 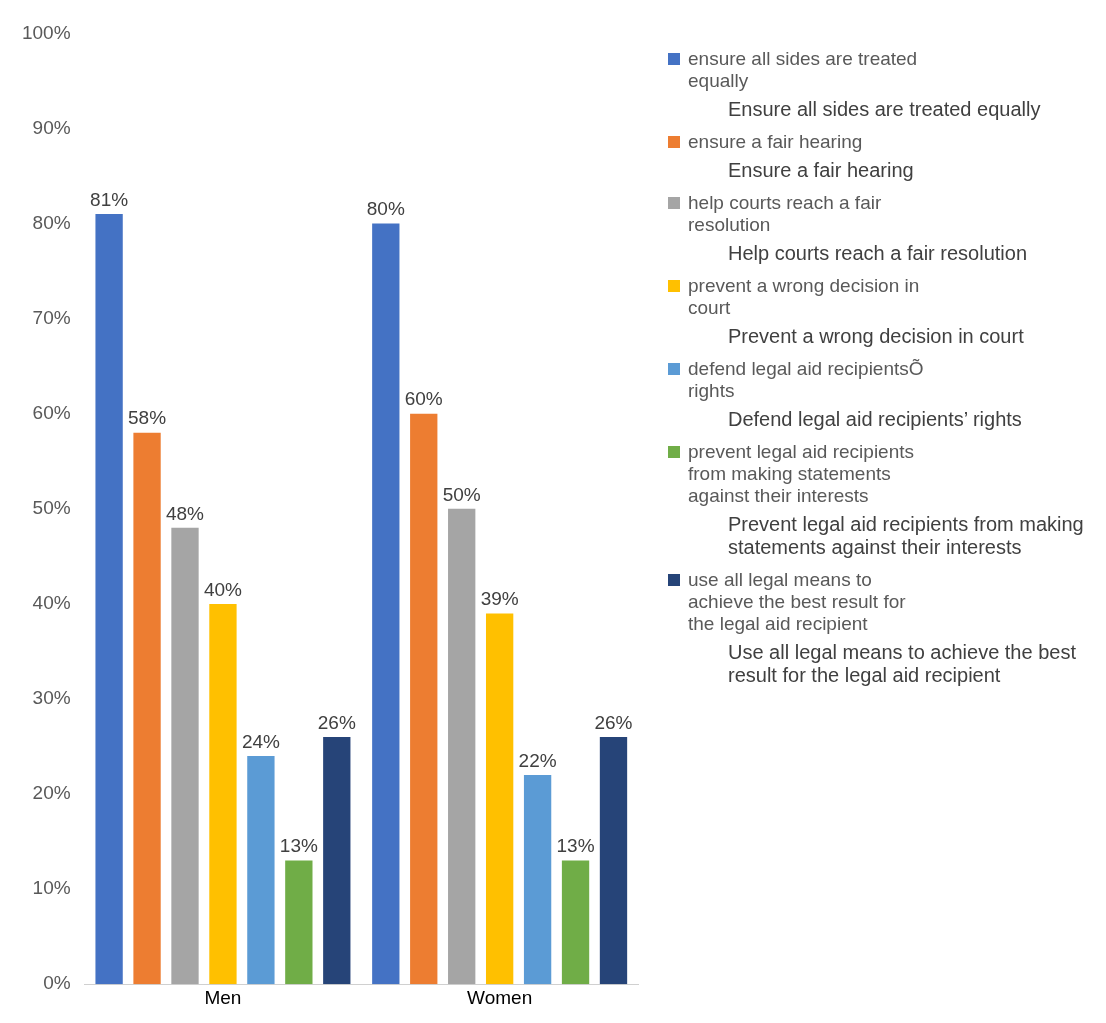 What do you see at coordinates (51, 222) in the screenshot?
I see `y-tick-label: 80%` at bounding box center [51, 222].